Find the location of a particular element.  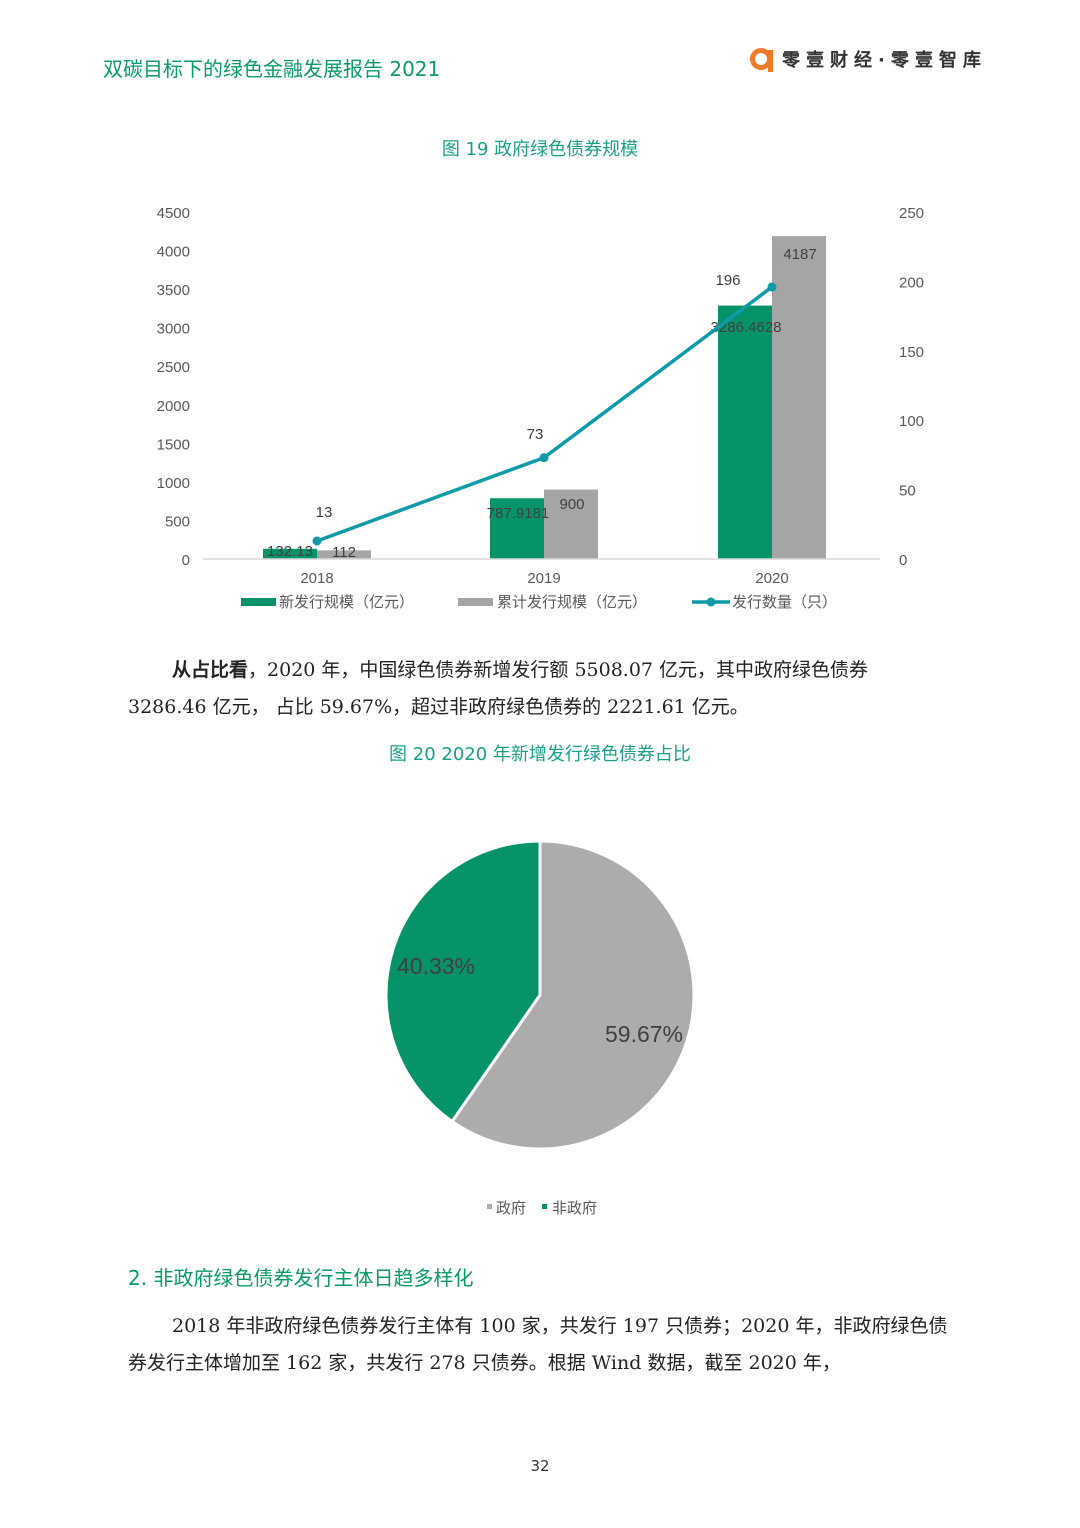

legend-label-cumulative: 累计发行规模（亿元） is located at coordinates (572, 602).